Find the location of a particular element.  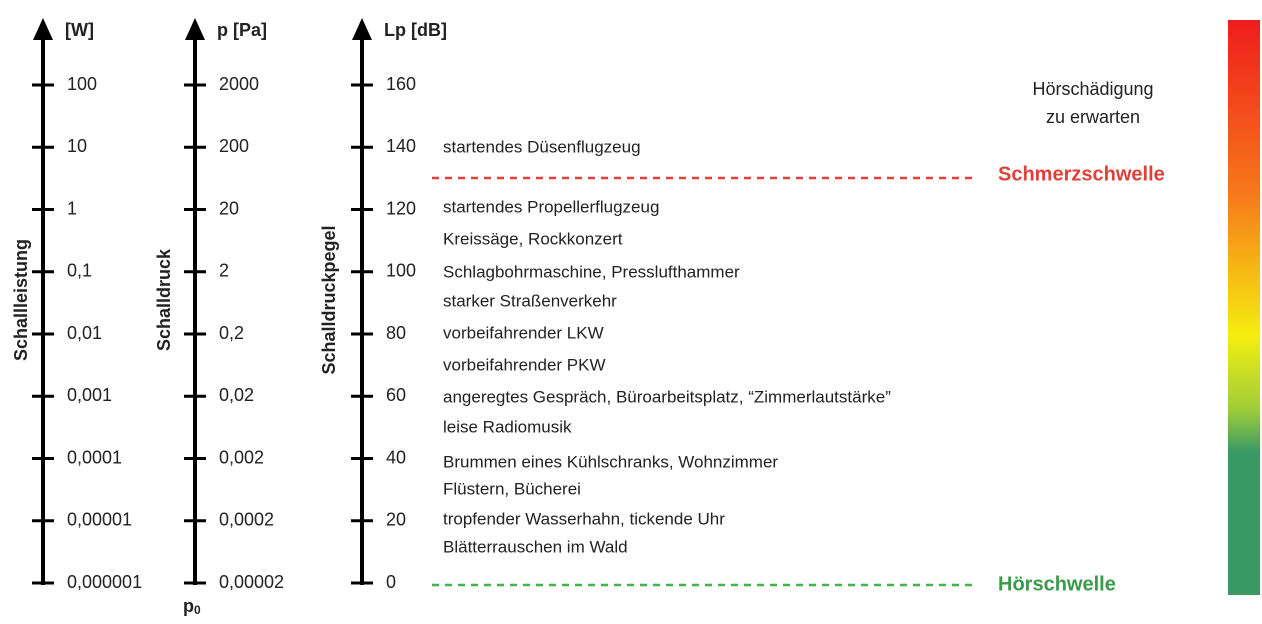

axis-label: Schalldruckpegel is located at coordinates (329, 299).